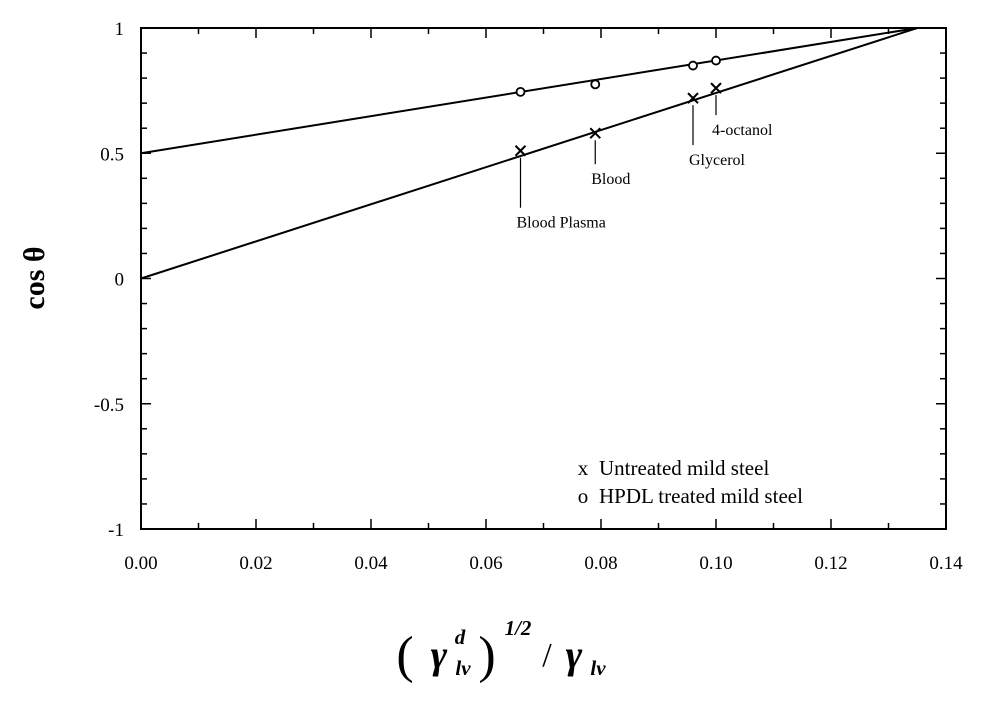 This screenshot has height=704, width=985. What do you see at coordinates (463, 668) in the screenshot?
I see `x-axis-label-subscript: lv` at bounding box center [463, 668].